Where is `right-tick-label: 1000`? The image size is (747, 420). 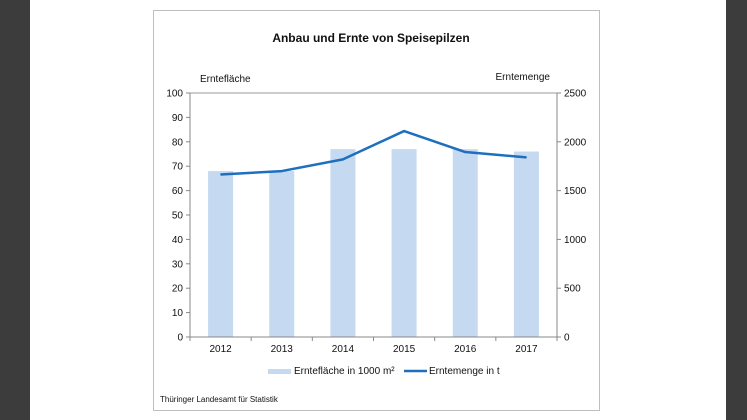
right-tick-label: 1000 is located at coordinates (575, 240).